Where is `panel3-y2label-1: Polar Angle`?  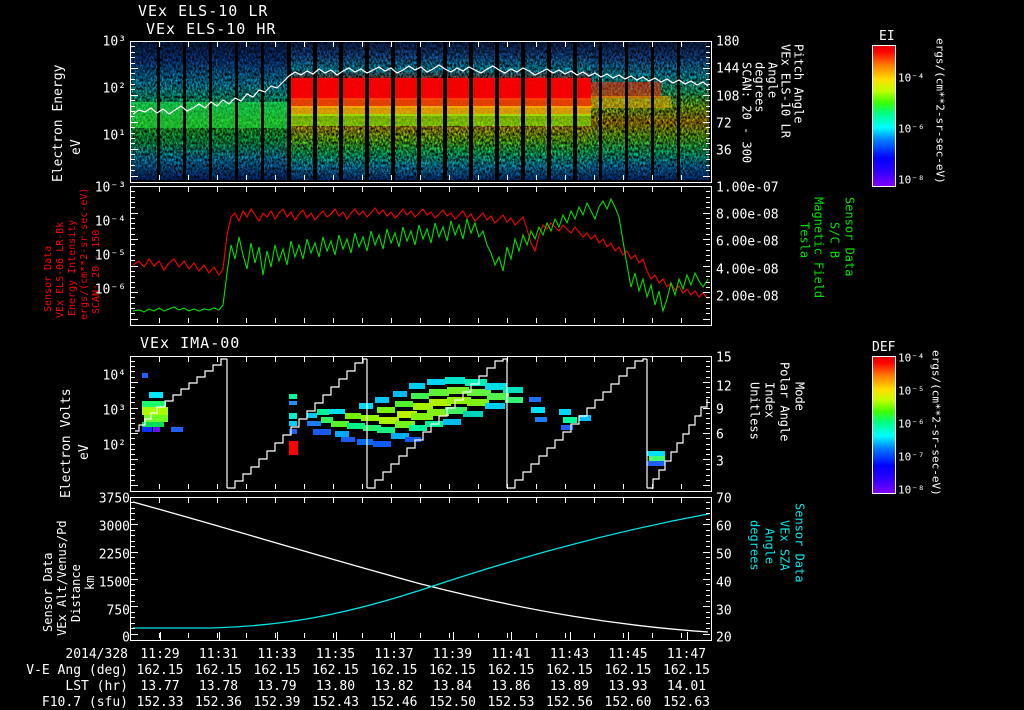 panel3-y2label-1: Polar Angle is located at coordinates (784, 402).